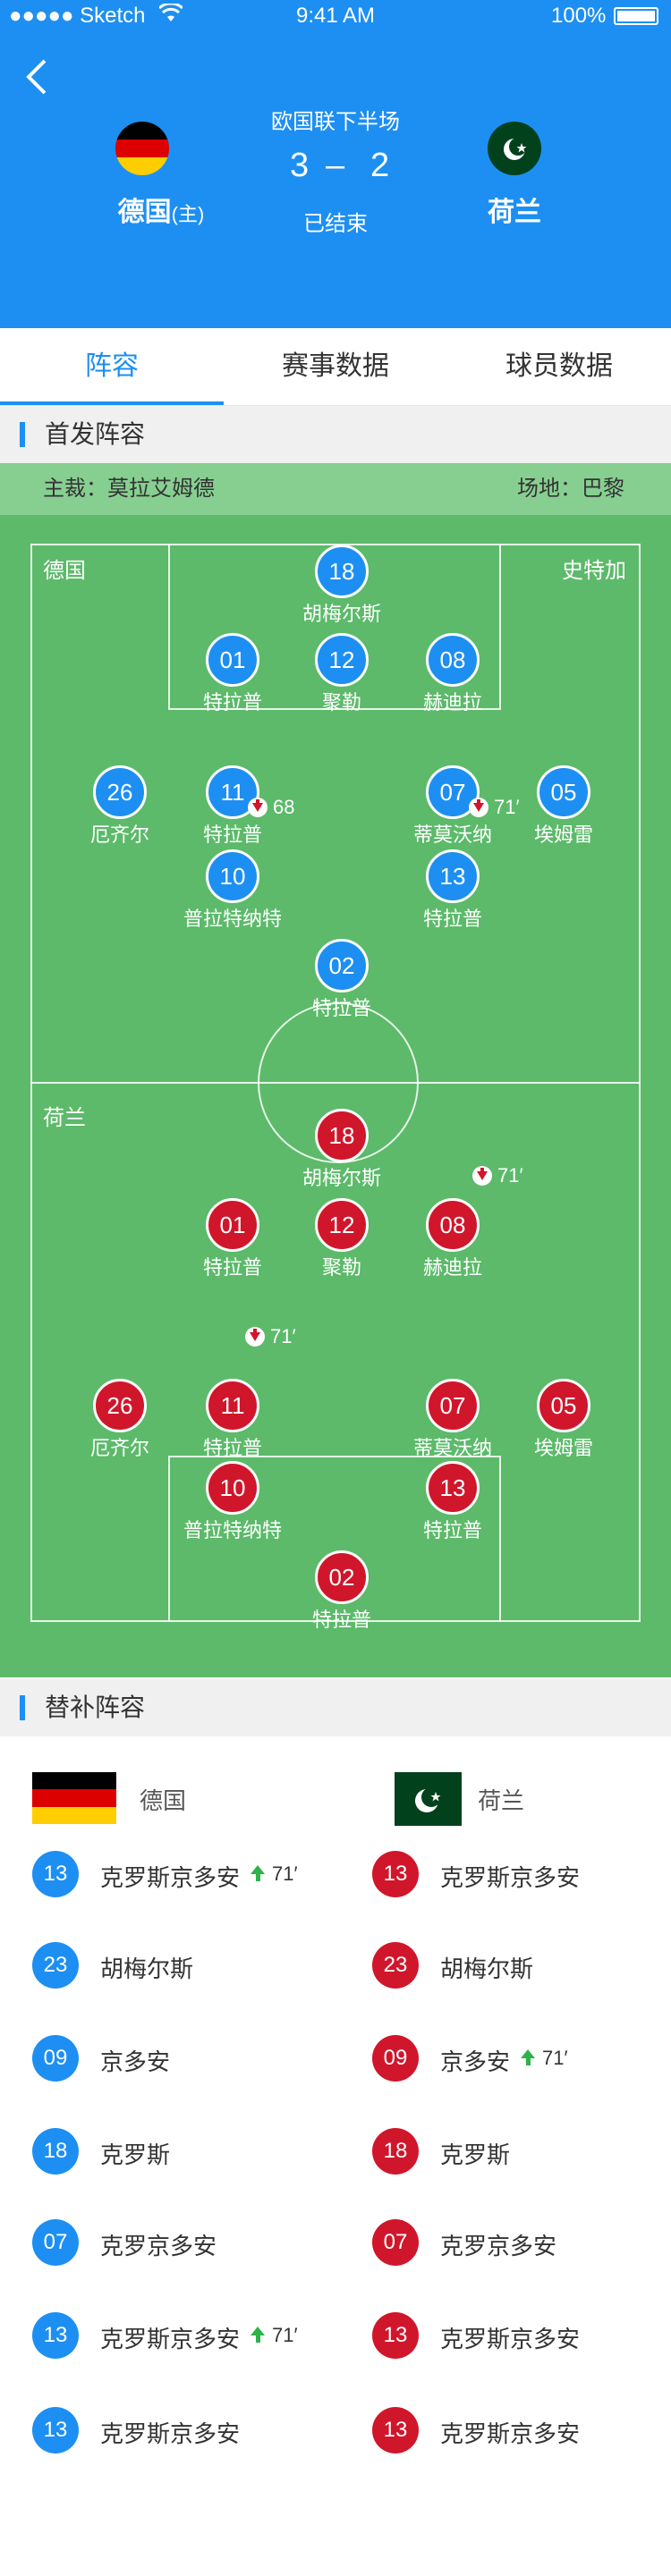 The image size is (671, 2576). What do you see at coordinates (335, 122) in the screenshot?
I see `match-stage: 欧国联下半场` at bounding box center [335, 122].